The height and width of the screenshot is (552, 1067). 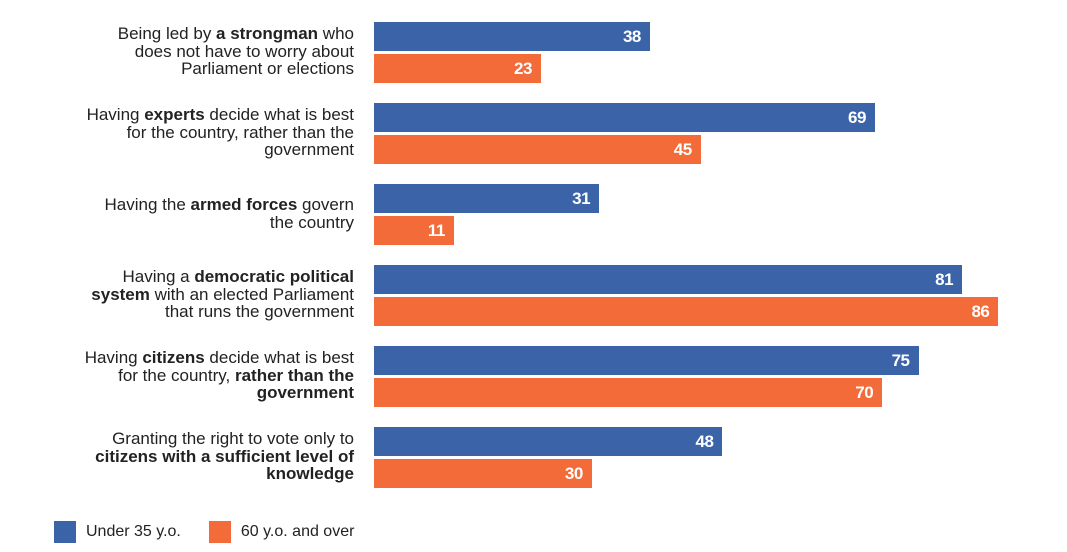 What do you see at coordinates (267, 69) in the screenshot?
I see `category-label-text: Parliament or elections` at bounding box center [267, 69].